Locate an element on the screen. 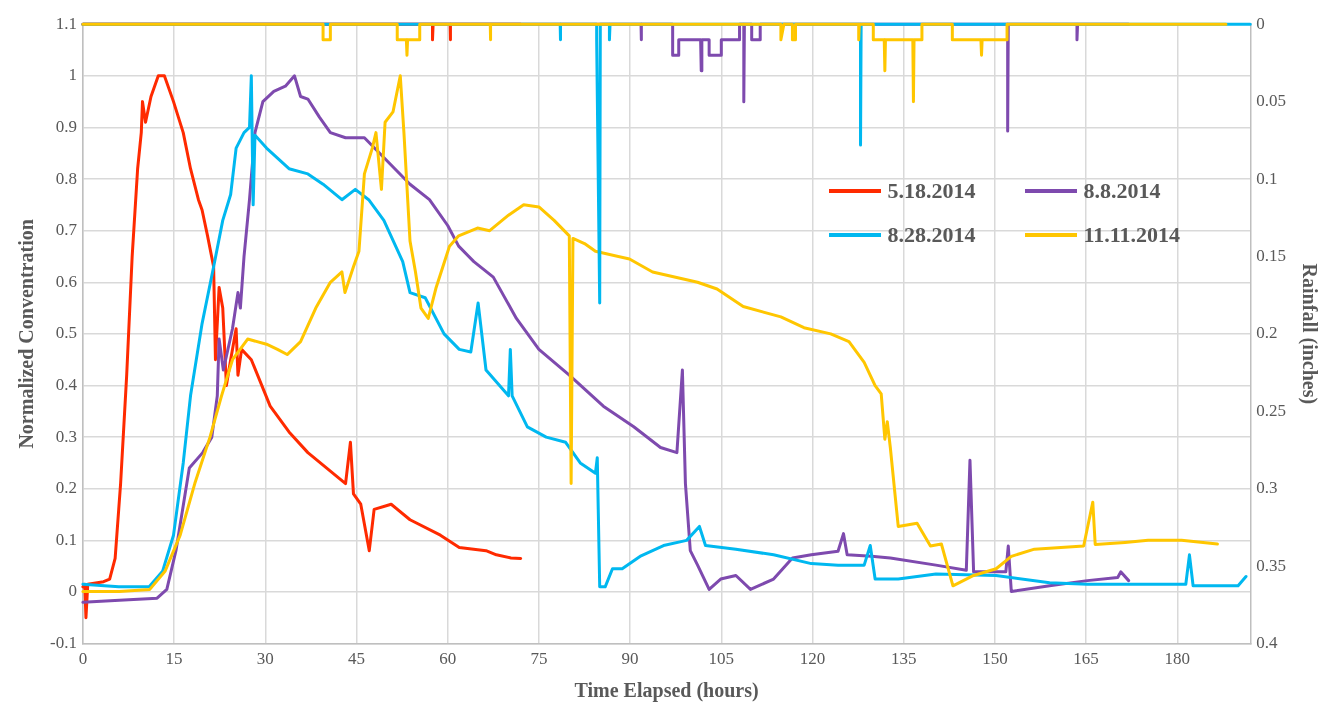 The height and width of the screenshot is (713, 1338). legend-label: 8.8.2014 is located at coordinates (1122, 191).